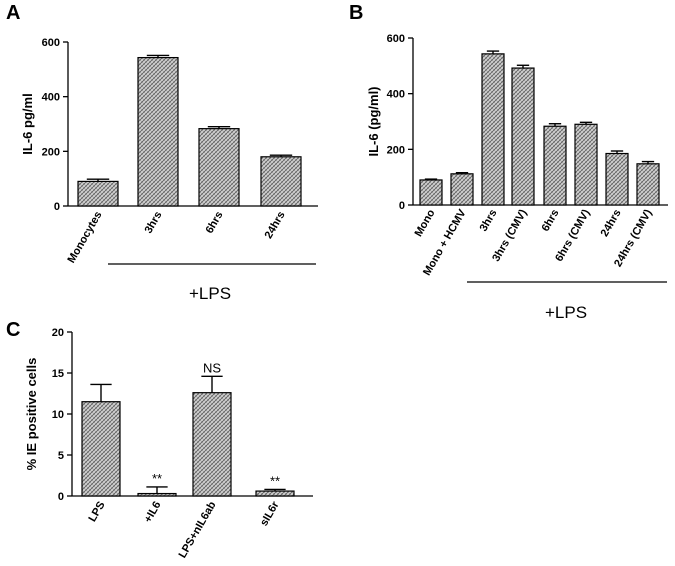  What do you see at coordinates (58, 374) in the screenshot?
I see `y-tick-label: 15` at bounding box center [58, 374].